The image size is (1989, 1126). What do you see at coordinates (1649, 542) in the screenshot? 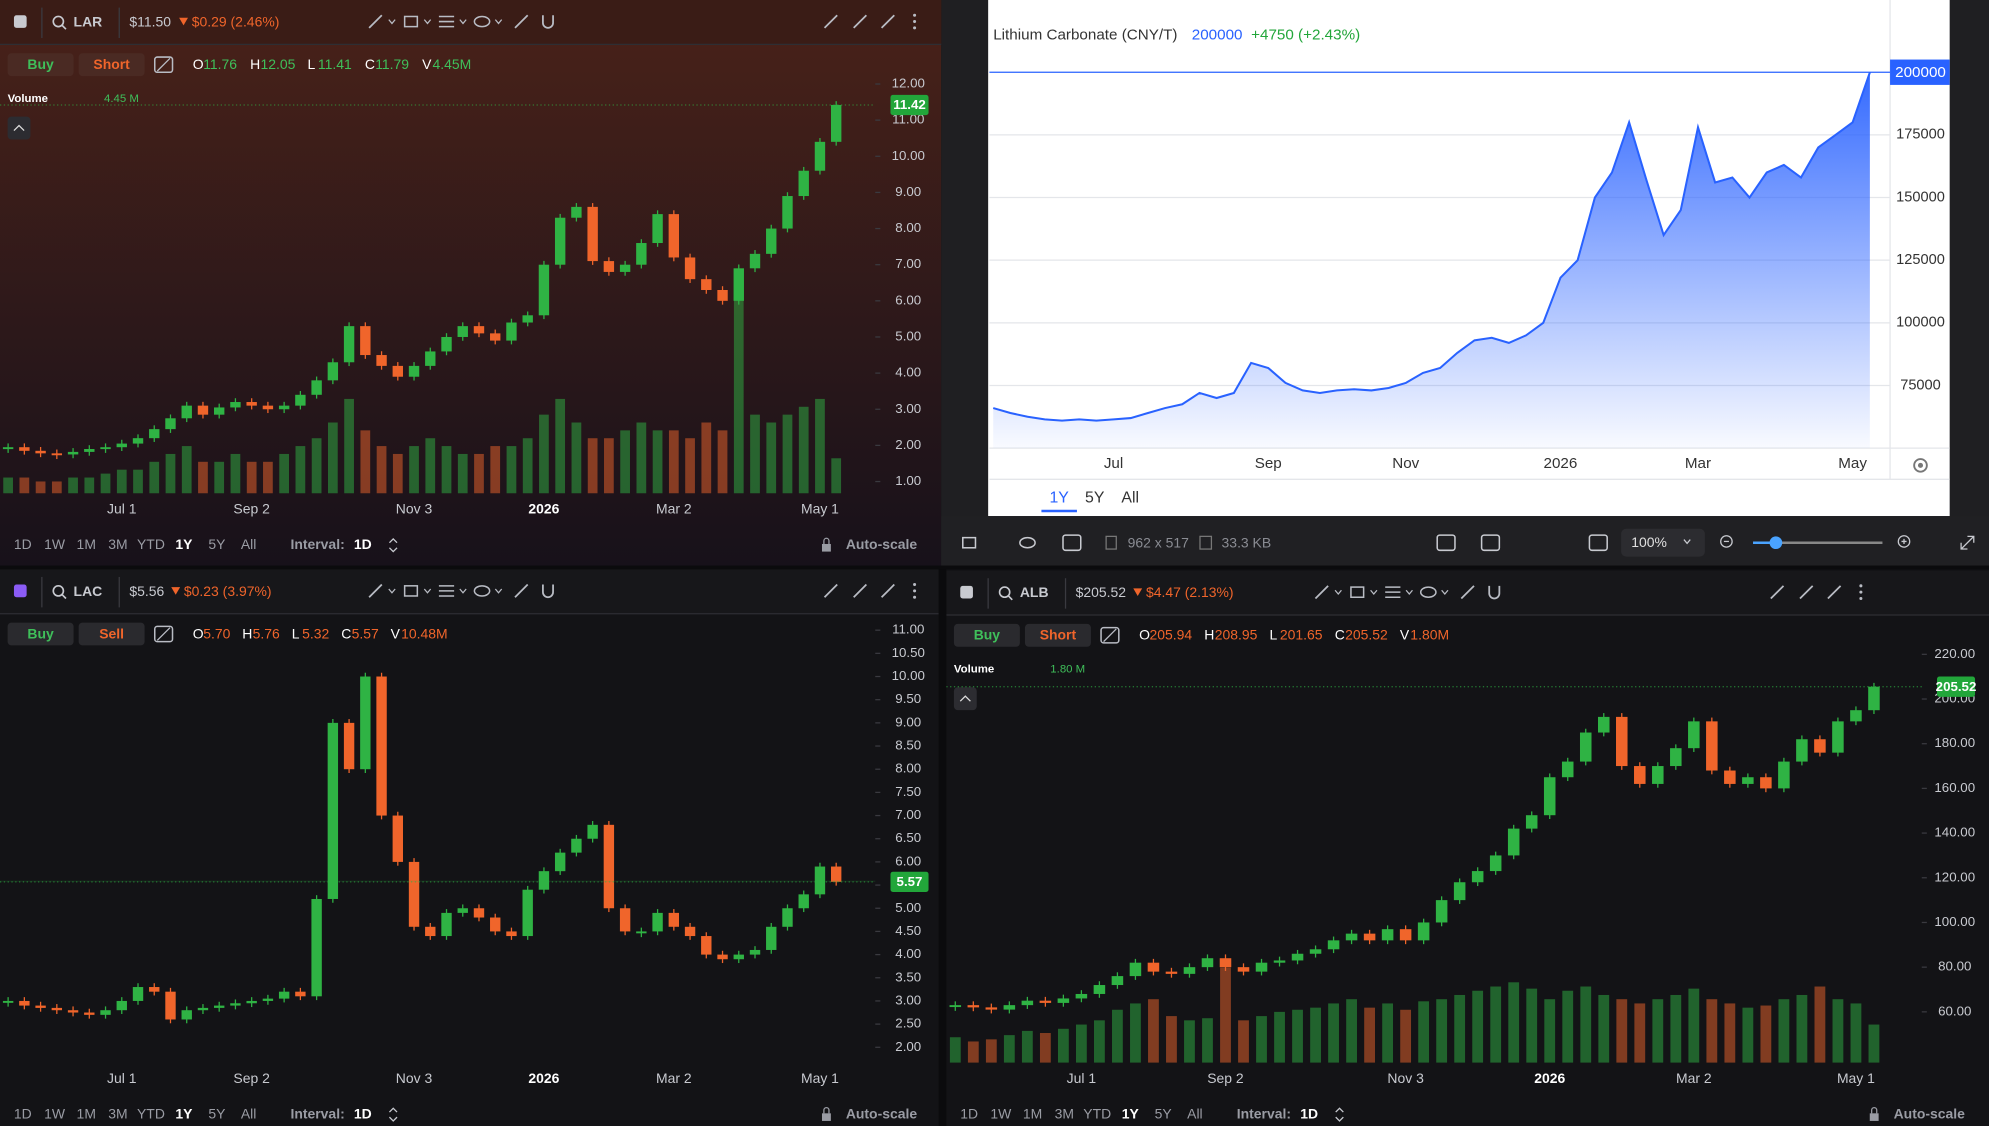
I see `zoom-value: 100%` at bounding box center [1649, 542].